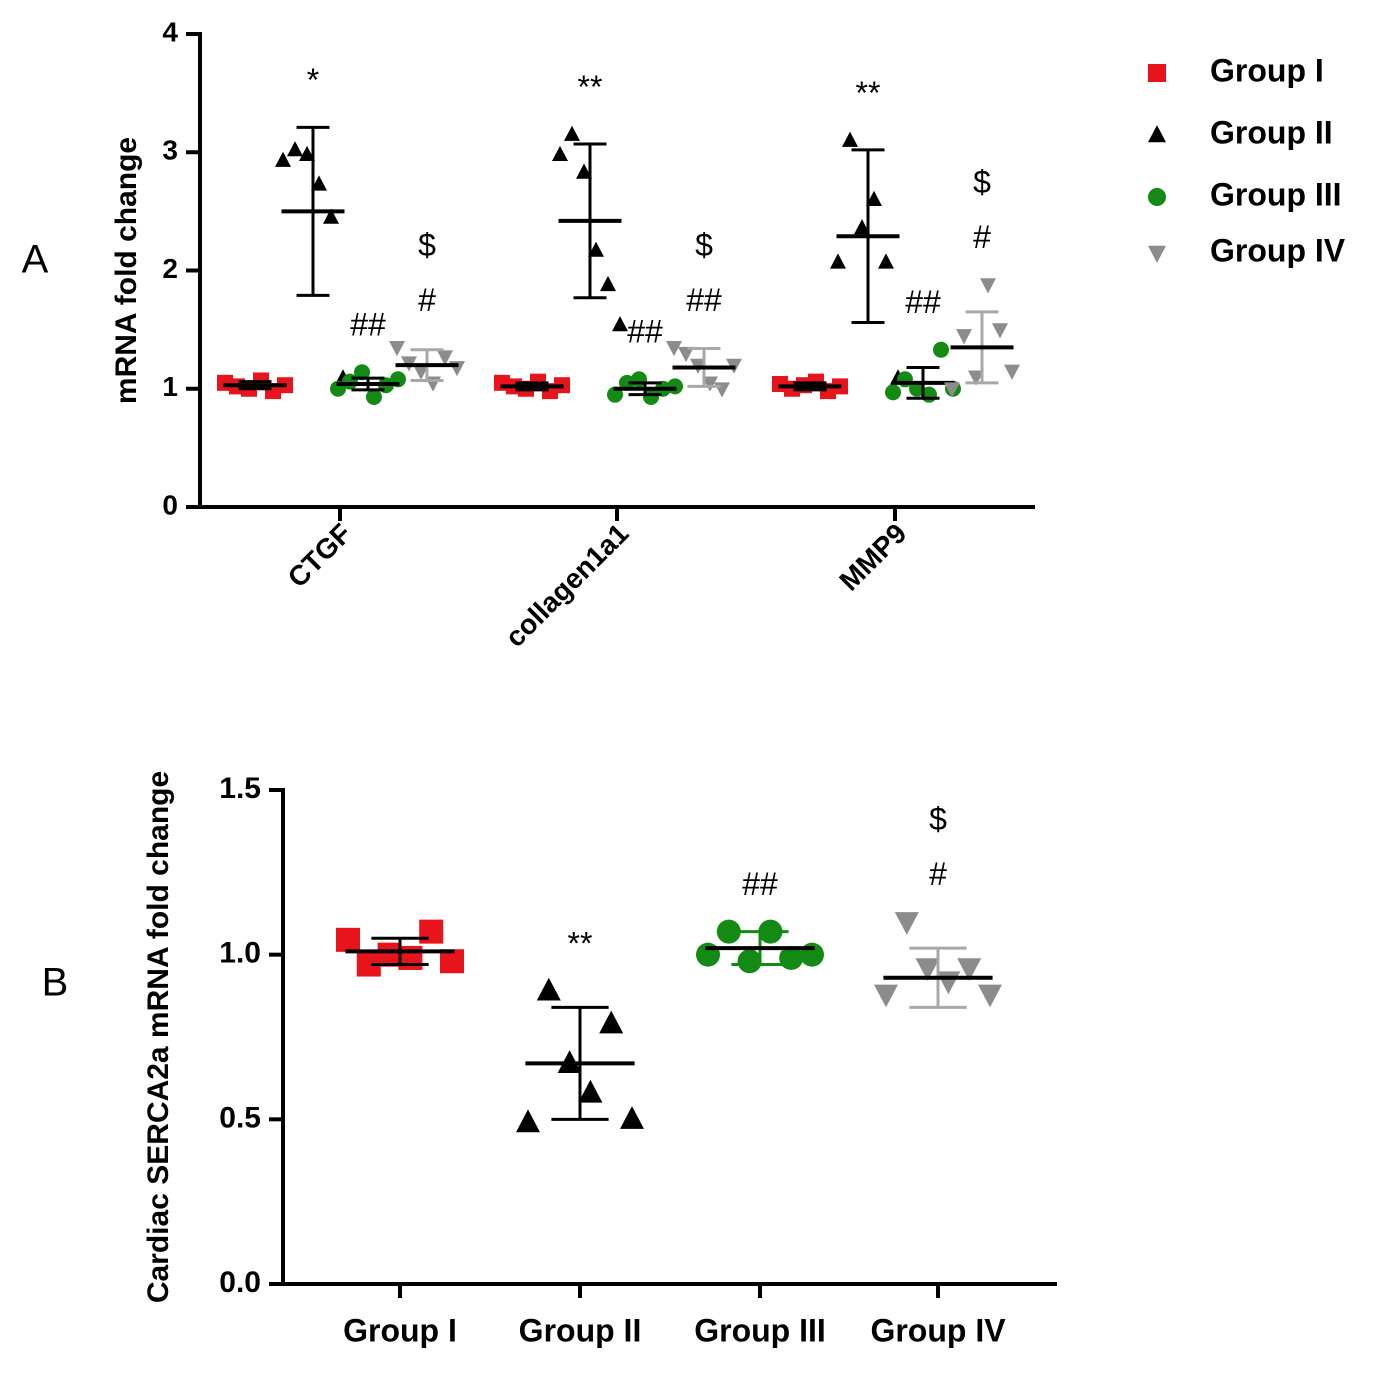  What do you see at coordinates (240, 1282) in the screenshot?
I see `y-tick-label: 0.0` at bounding box center [240, 1282].